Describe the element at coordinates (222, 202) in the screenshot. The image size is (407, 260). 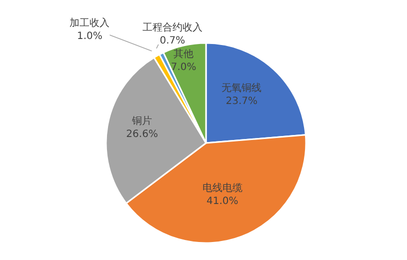
I see `data-label: 41.0%` at that location.